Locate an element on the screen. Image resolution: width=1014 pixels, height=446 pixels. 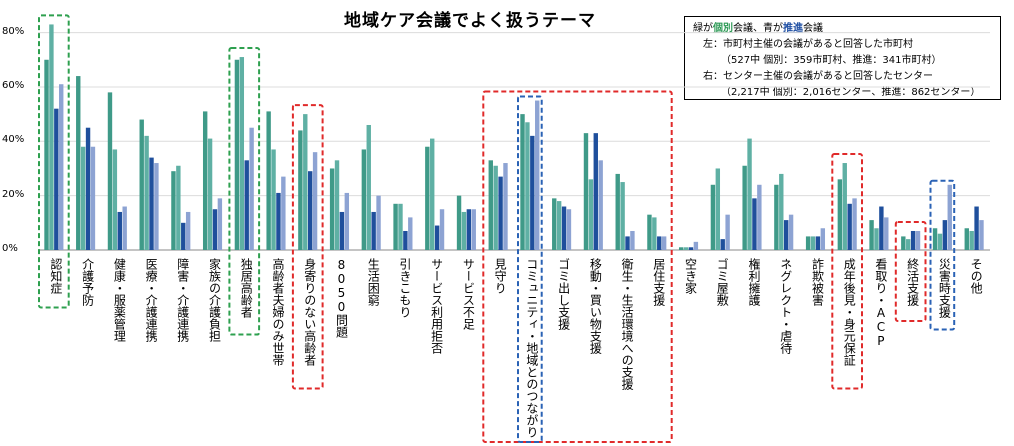
legend-text: 緑が is located at coordinates (703, 28).